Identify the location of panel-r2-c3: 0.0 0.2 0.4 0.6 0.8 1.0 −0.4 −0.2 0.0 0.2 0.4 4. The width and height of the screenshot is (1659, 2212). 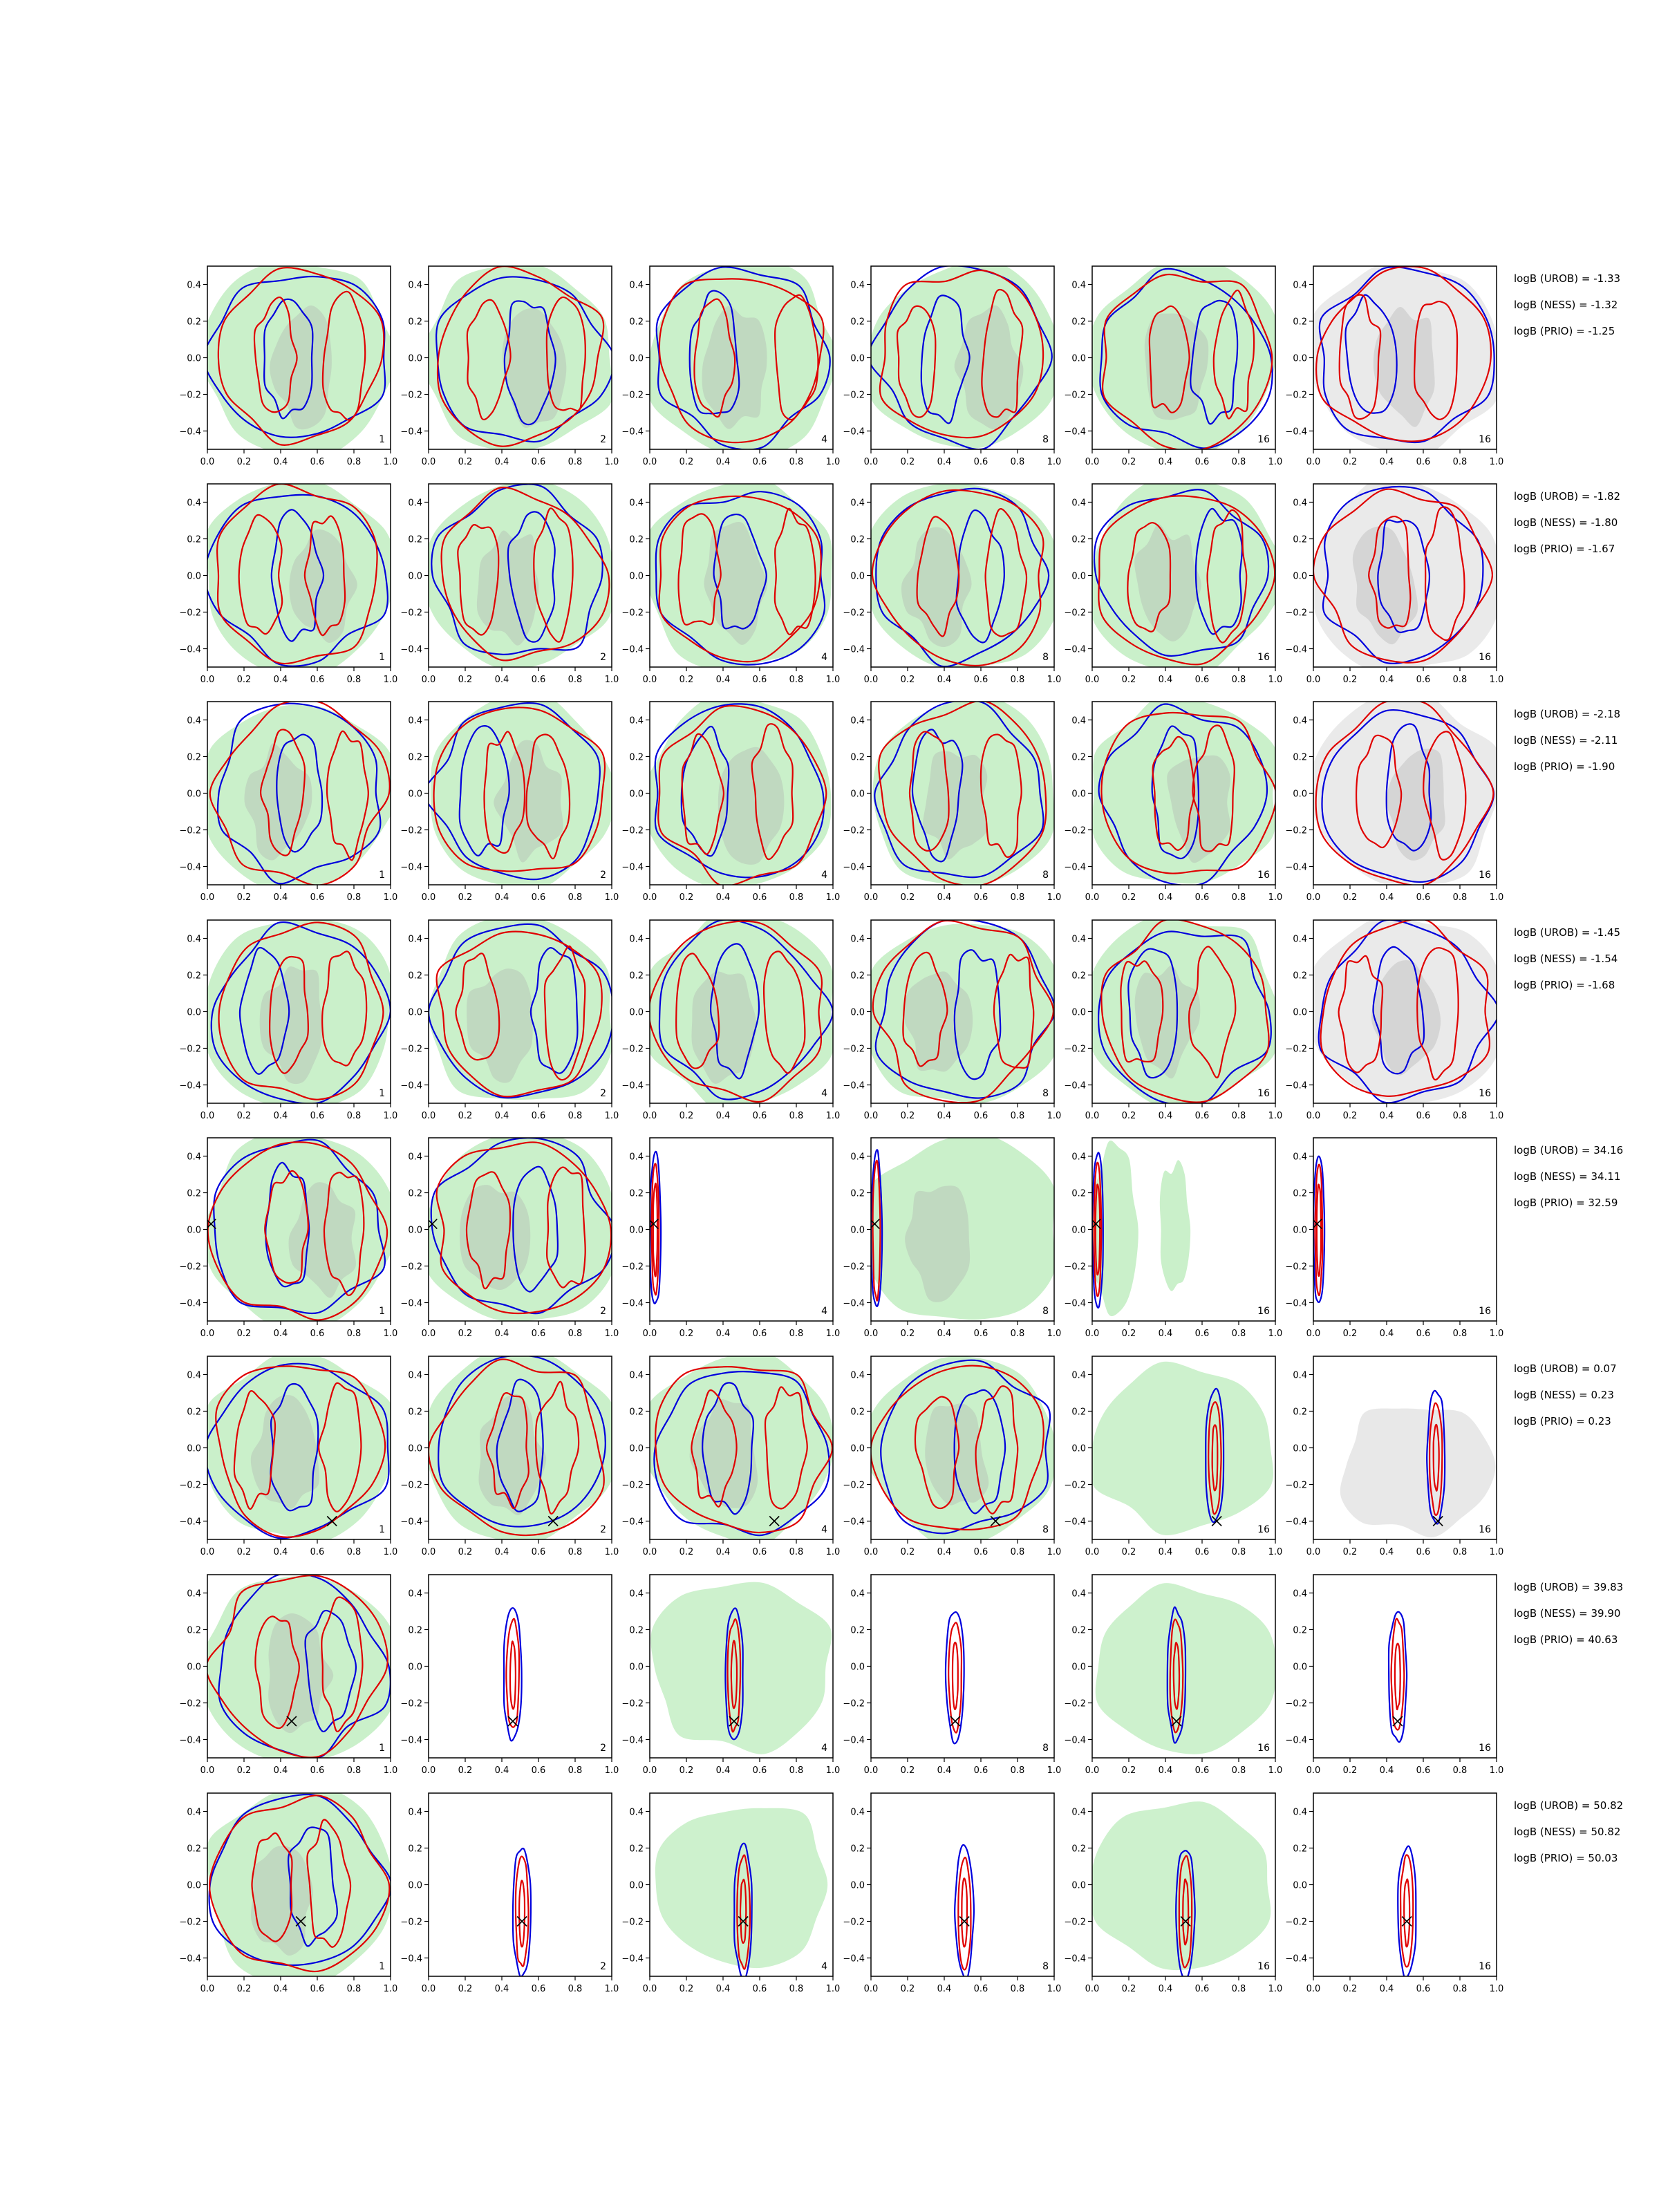
(730, 584).